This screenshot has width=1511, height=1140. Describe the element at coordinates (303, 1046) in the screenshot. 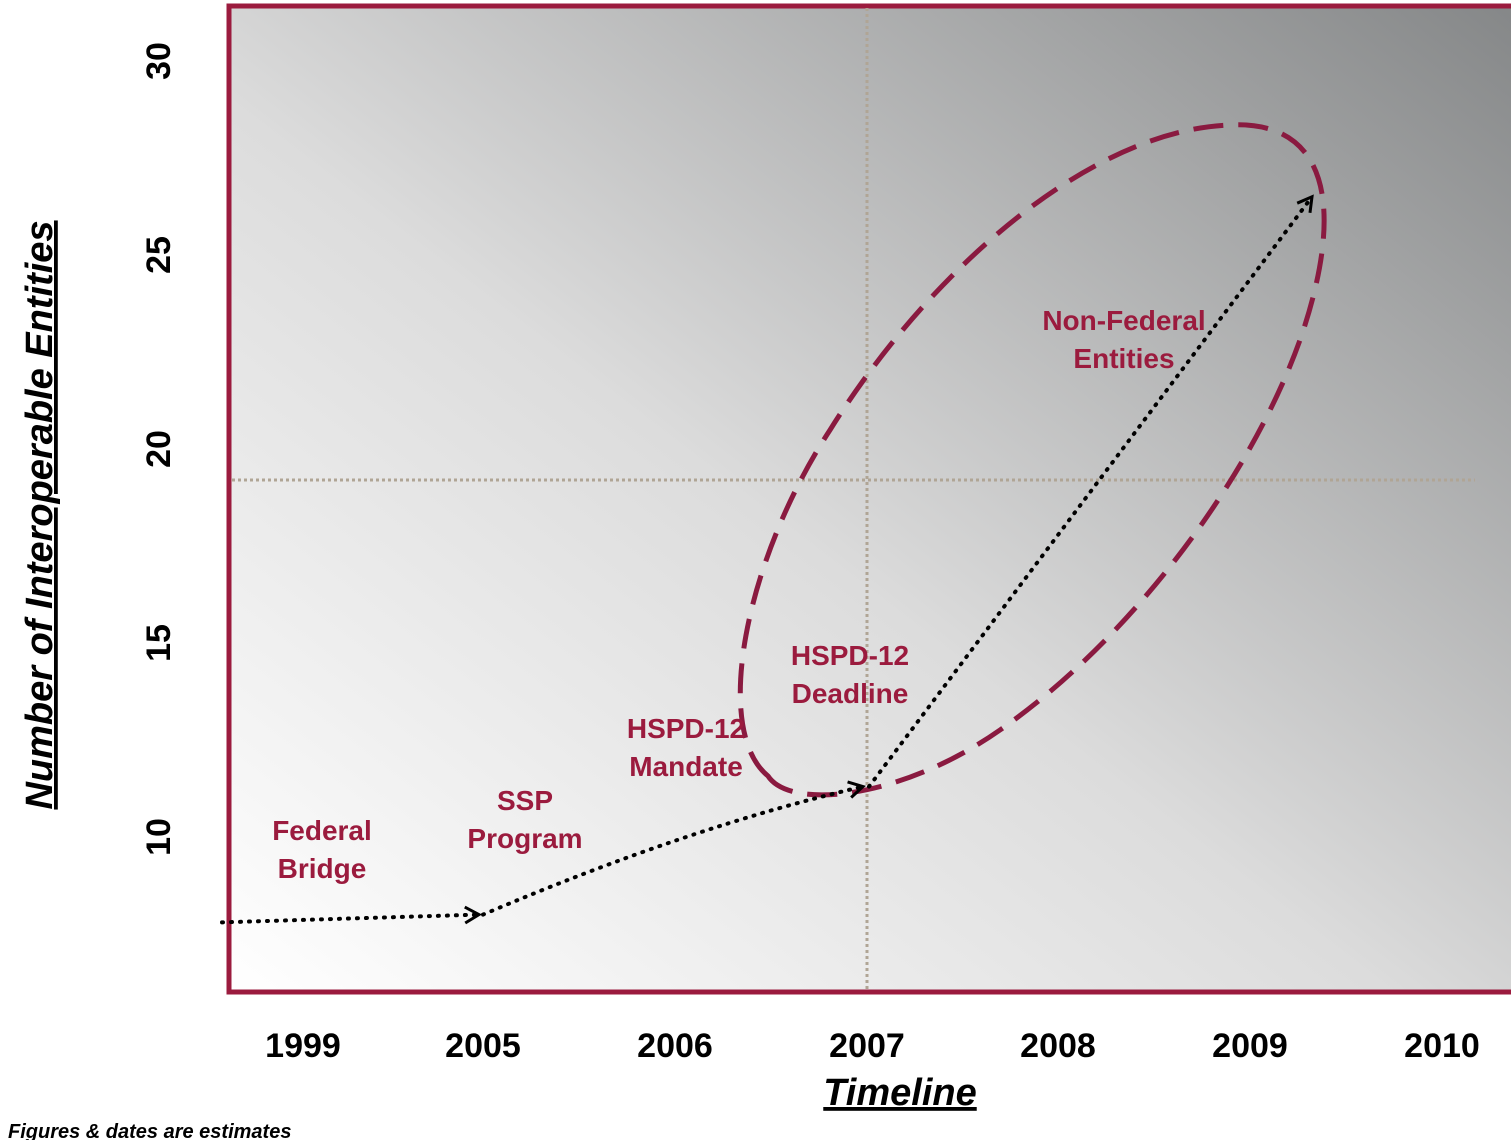

I see `x-tick-label: 1999` at that location.